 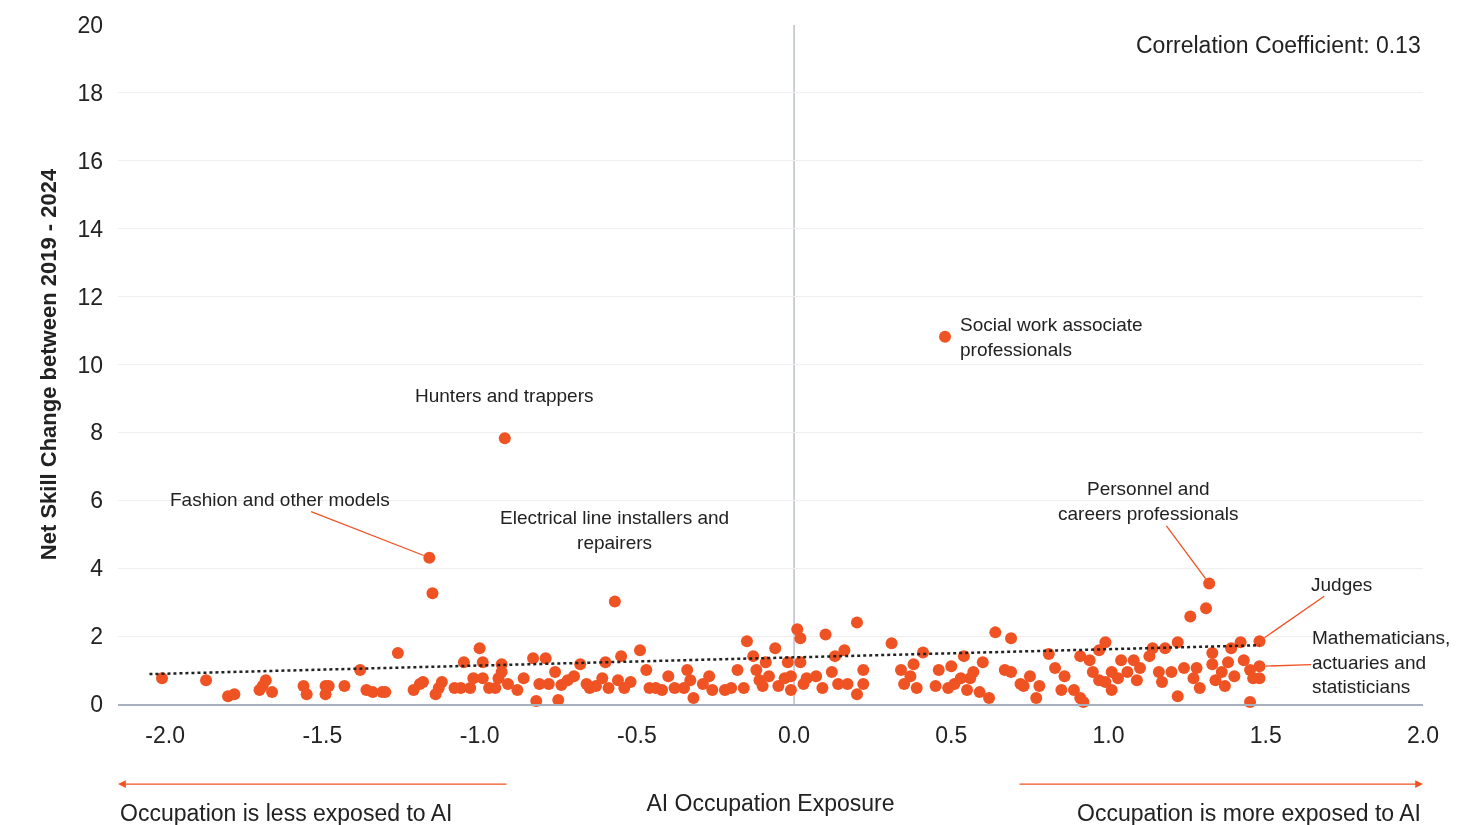 What do you see at coordinates (90, 296) in the screenshot?
I see `y-tick-label: 12` at bounding box center [90, 296].